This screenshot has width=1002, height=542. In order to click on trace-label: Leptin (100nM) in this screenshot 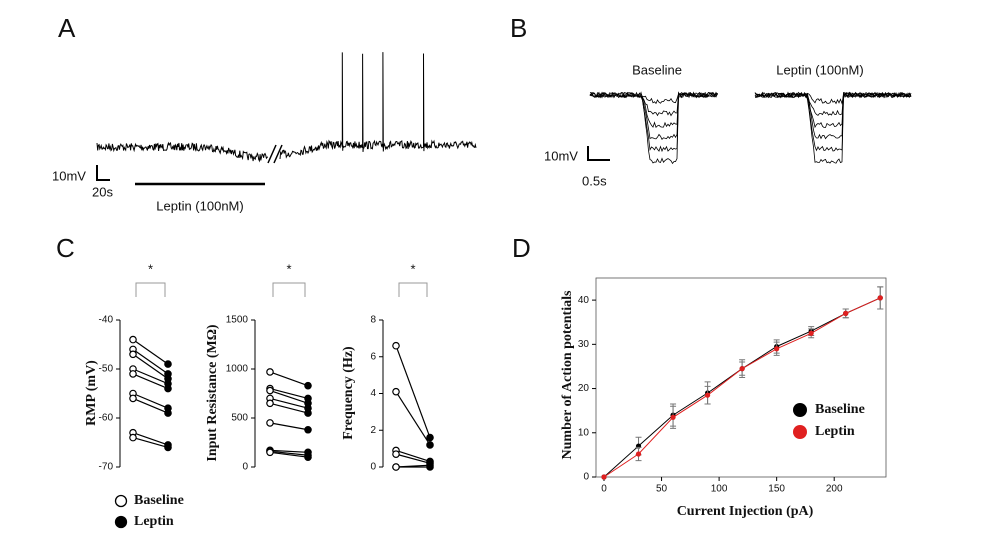, I will do `click(819, 69)`.